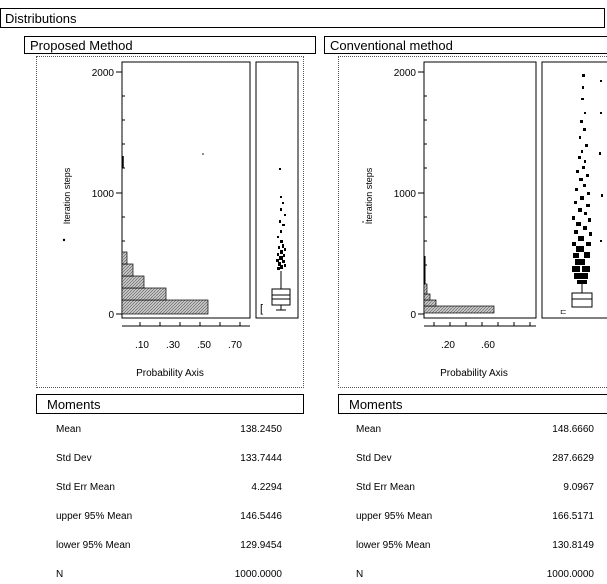 The width and height of the screenshot is (607, 584). Describe the element at coordinates (170, 45) in the screenshot. I see `panel-header-proposed: Proposed Method` at that location.